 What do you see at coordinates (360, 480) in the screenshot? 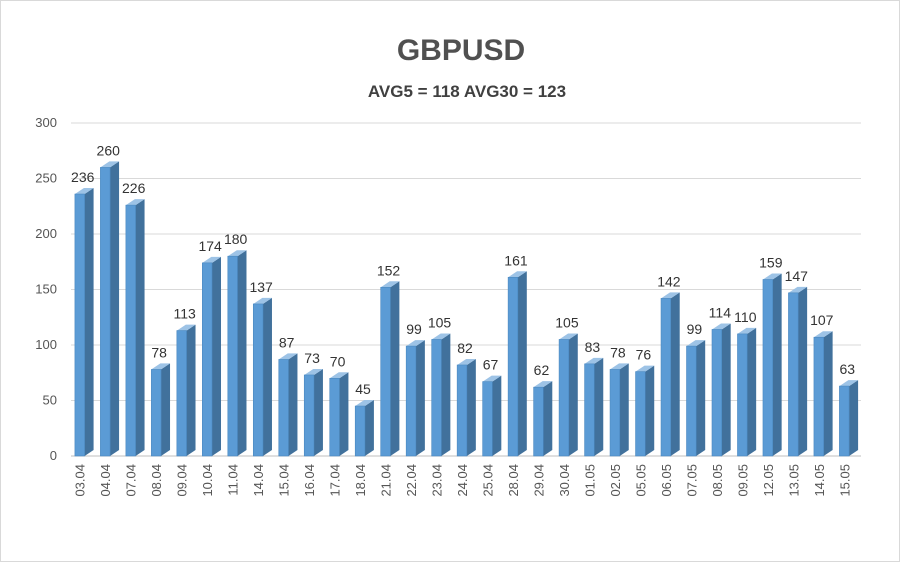
I see `x-tick-label: 18.04` at bounding box center [360, 480].